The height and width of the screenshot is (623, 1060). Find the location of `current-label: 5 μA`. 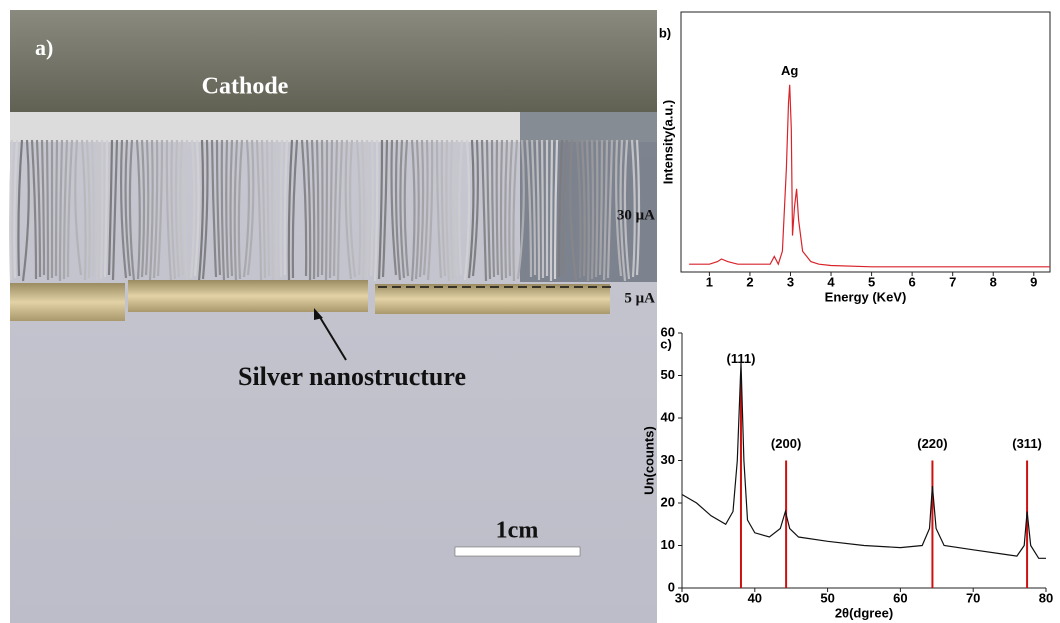

current-label: 5 μA is located at coordinates (639, 298).